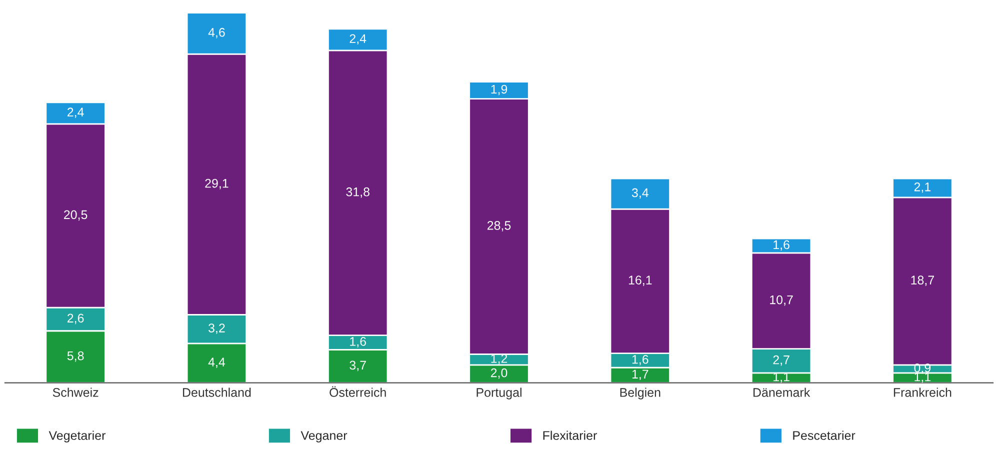  What do you see at coordinates (217, 363) in the screenshot?
I see `data-label: 4,4` at bounding box center [217, 363].